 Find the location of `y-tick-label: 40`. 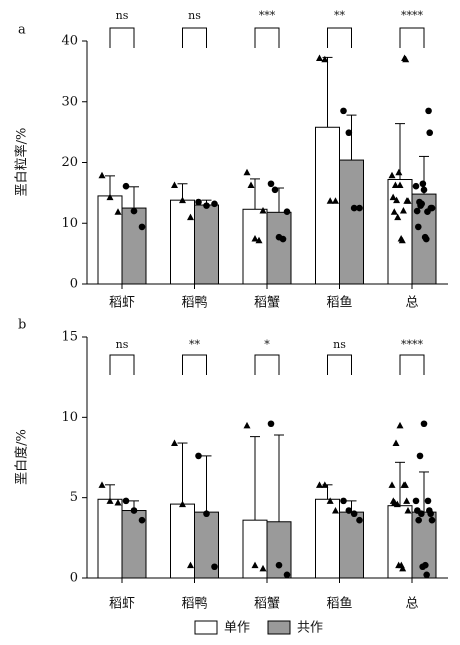

y-tick-label: 40 is located at coordinates (69, 41).